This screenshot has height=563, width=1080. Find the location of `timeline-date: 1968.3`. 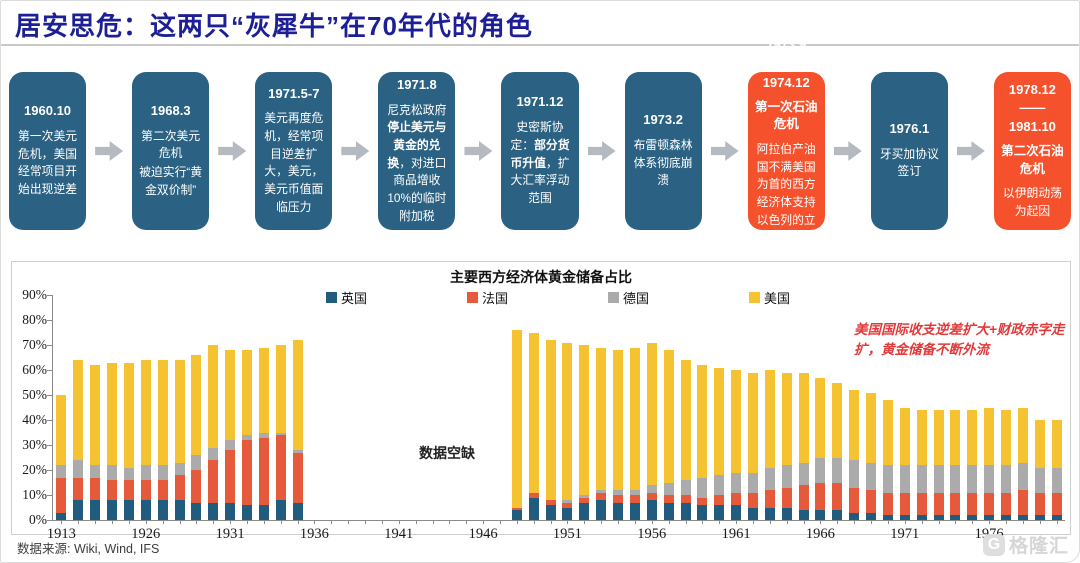

timeline-date: 1968.3 is located at coordinates (170, 110).